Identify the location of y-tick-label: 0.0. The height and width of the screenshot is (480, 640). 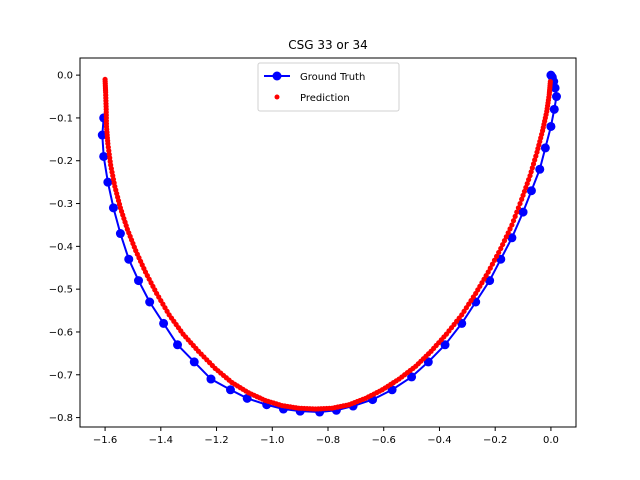
(65, 76).